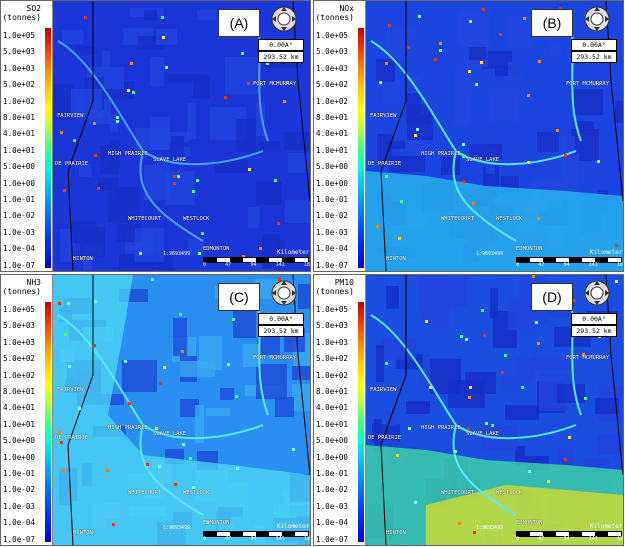  What do you see at coordinates (19, 473) in the screenshot?
I see `legend-tick: 1.0e-01` at bounding box center [19, 473].